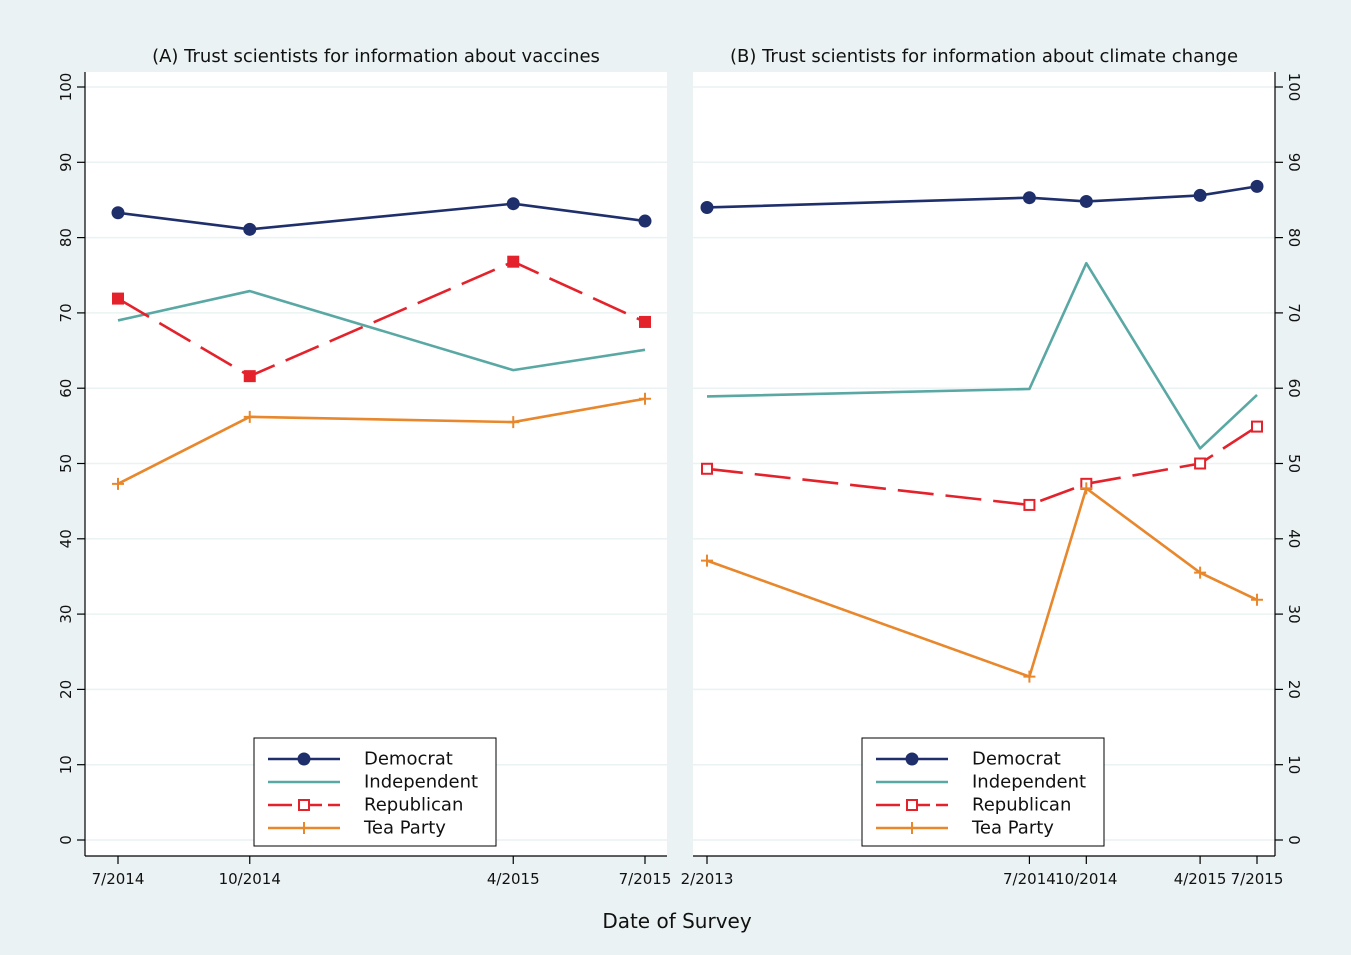  Describe the element at coordinates (707, 207) in the screenshot. I see `point-democrat-2-2013` at that location.